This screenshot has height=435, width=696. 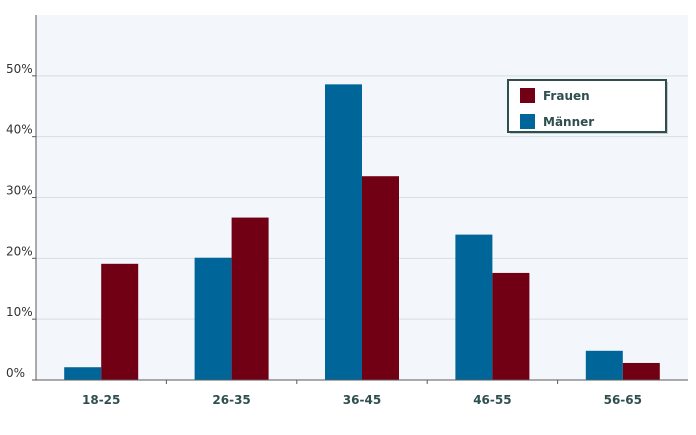 What do you see at coordinates (19, 191) in the screenshot?
I see `y-tick-label: 30%` at bounding box center [19, 191].